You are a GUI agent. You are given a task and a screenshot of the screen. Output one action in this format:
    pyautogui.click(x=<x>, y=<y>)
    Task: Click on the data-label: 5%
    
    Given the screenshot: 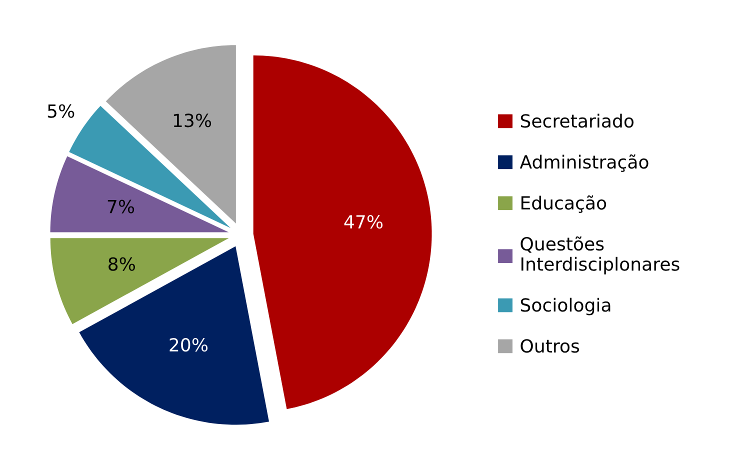 What is the action you would take?
    pyautogui.click(x=61, y=111)
    